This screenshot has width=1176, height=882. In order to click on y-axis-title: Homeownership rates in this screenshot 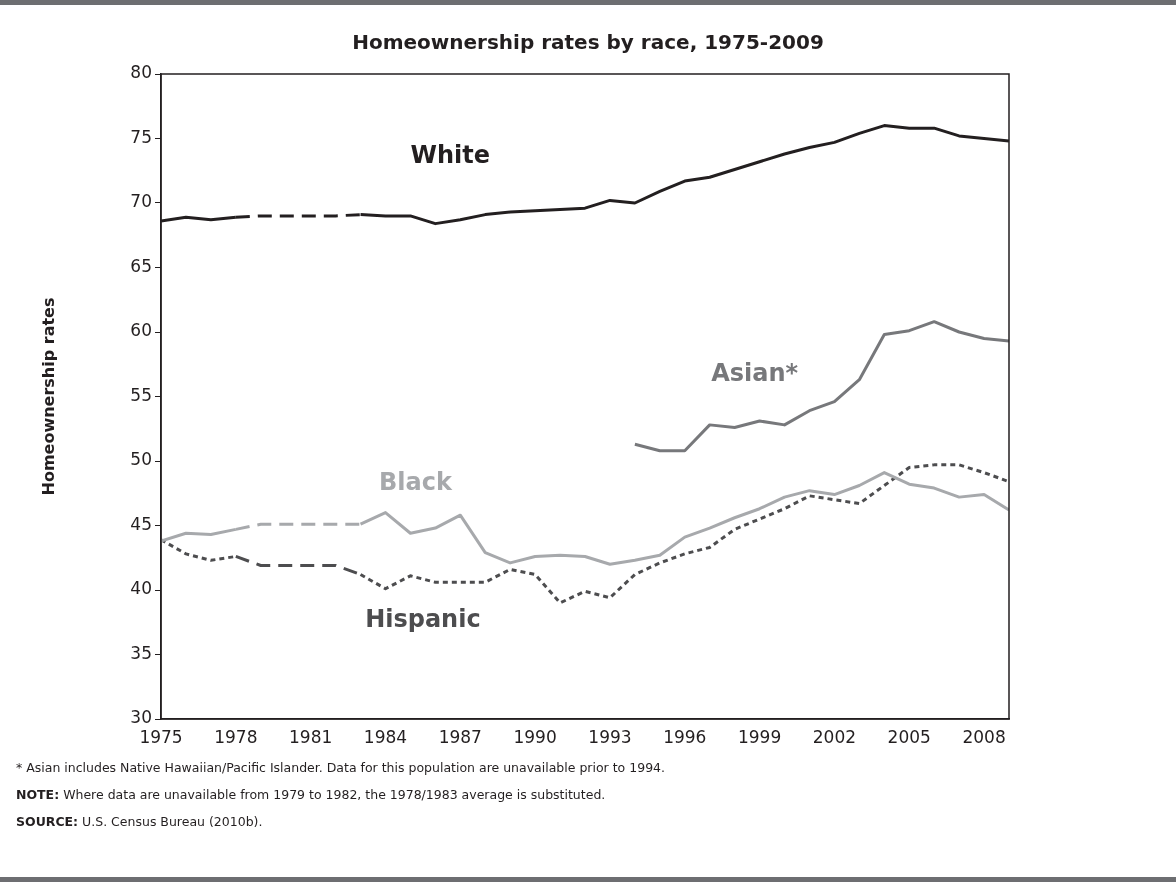, I will do `click(48, 396)`.